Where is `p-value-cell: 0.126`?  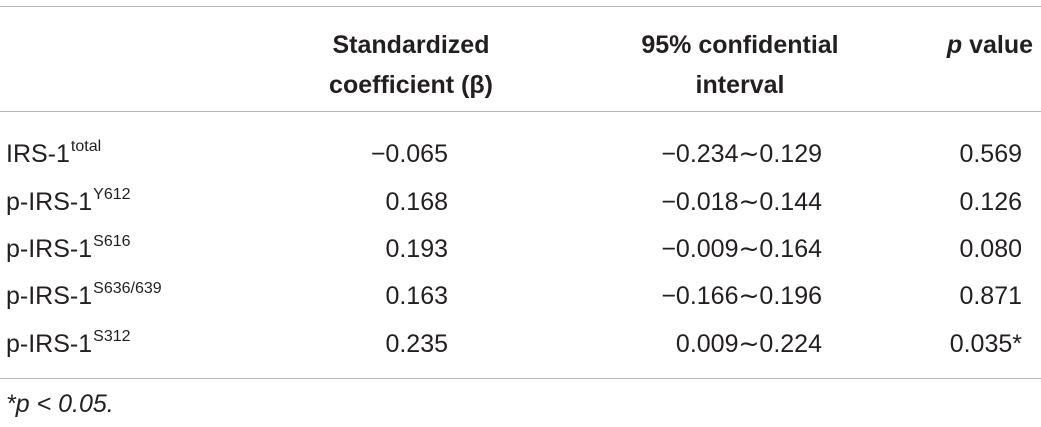 p-value-cell: 0.126 is located at coordinates (990, 202).